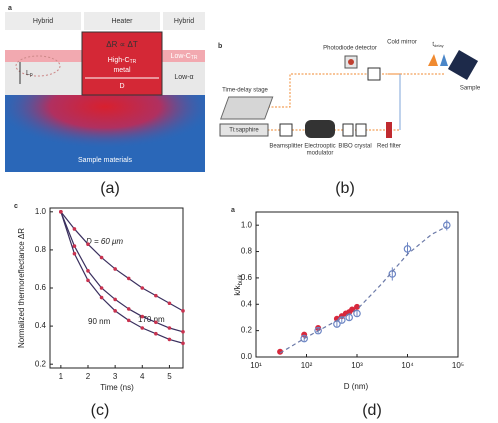 The height and width of the screenshot is (423, 498). I want to click on label: Low-α, so click(183, 77).